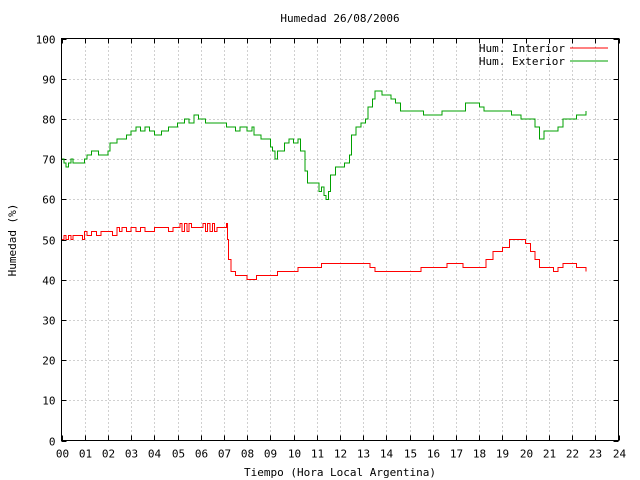 This screenshot has height=480, width=640. Describe the element at coordinates (48, 321) in the screenshot. I see `y-tick-label: 30` at that location.